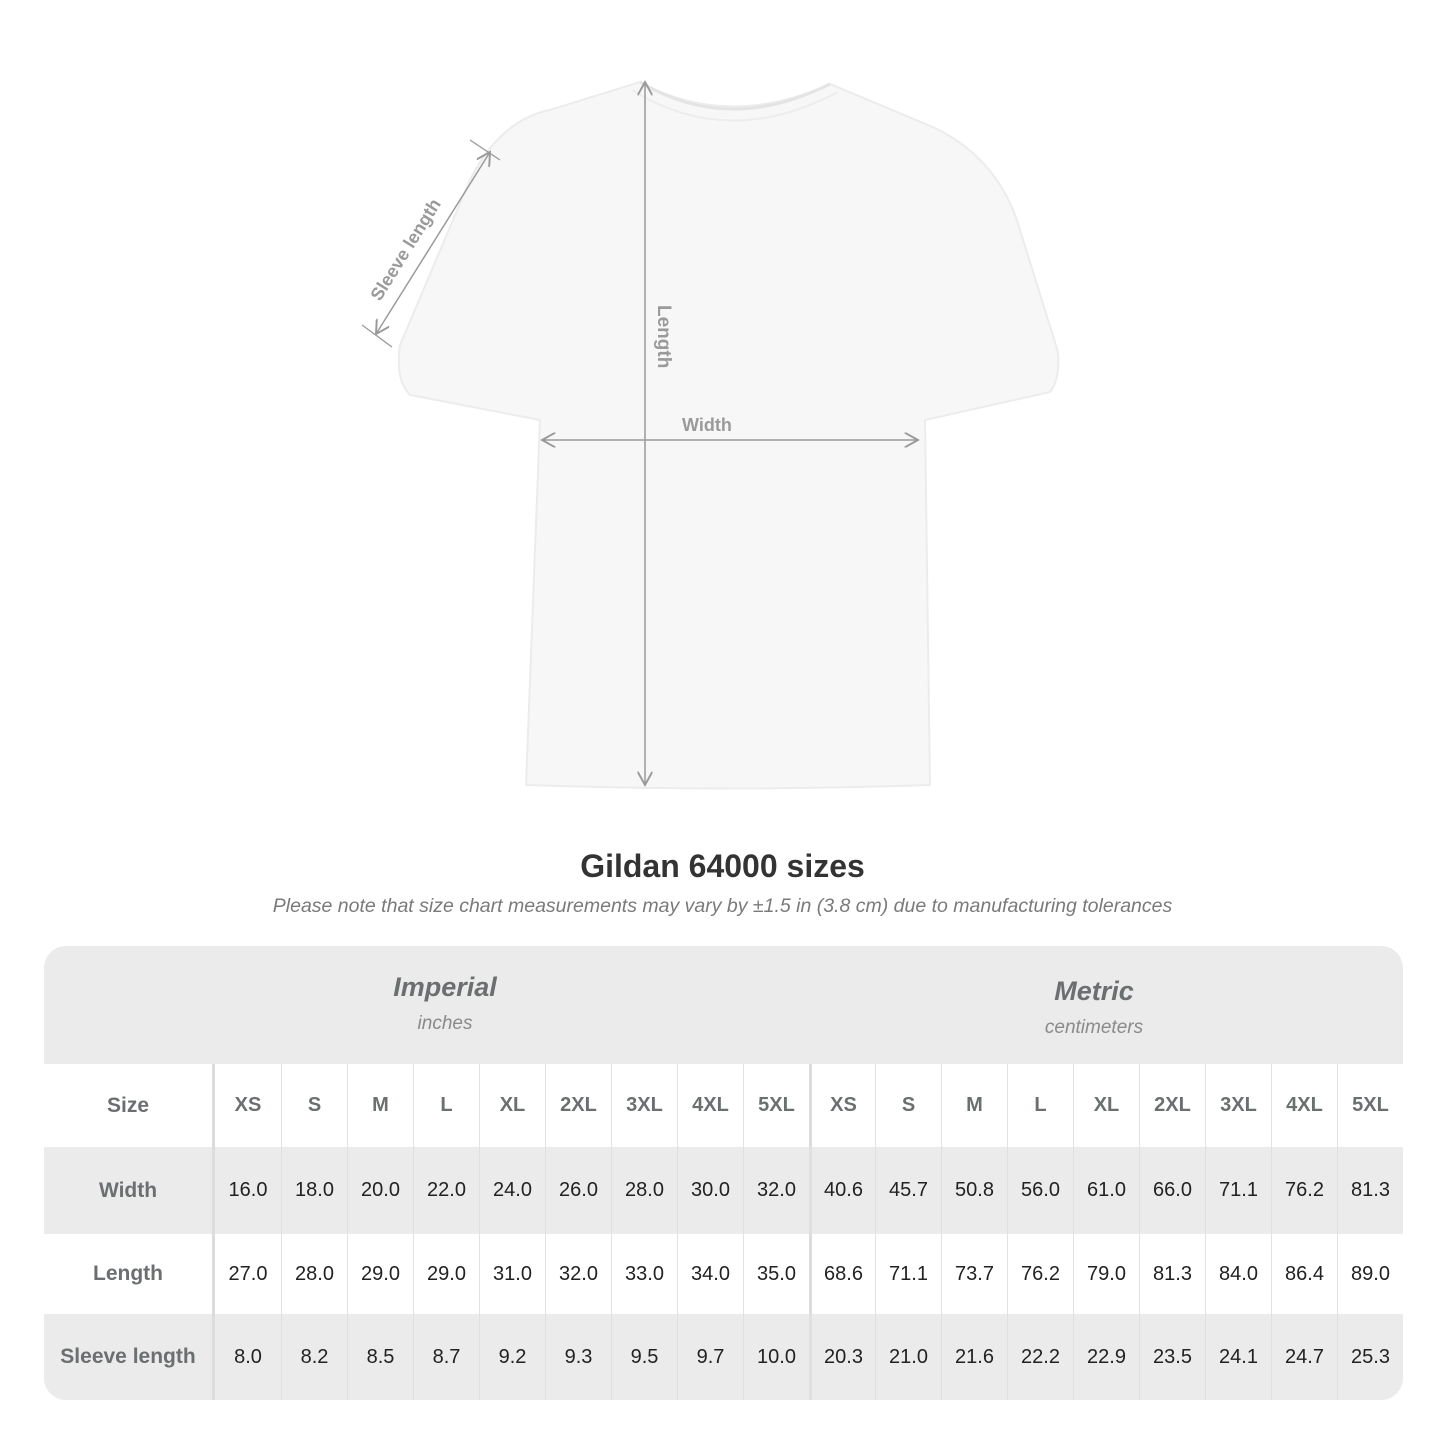 The image size is (1445, 1445). I want to click on measurement-cell: 68.6, so click(842, 1274).